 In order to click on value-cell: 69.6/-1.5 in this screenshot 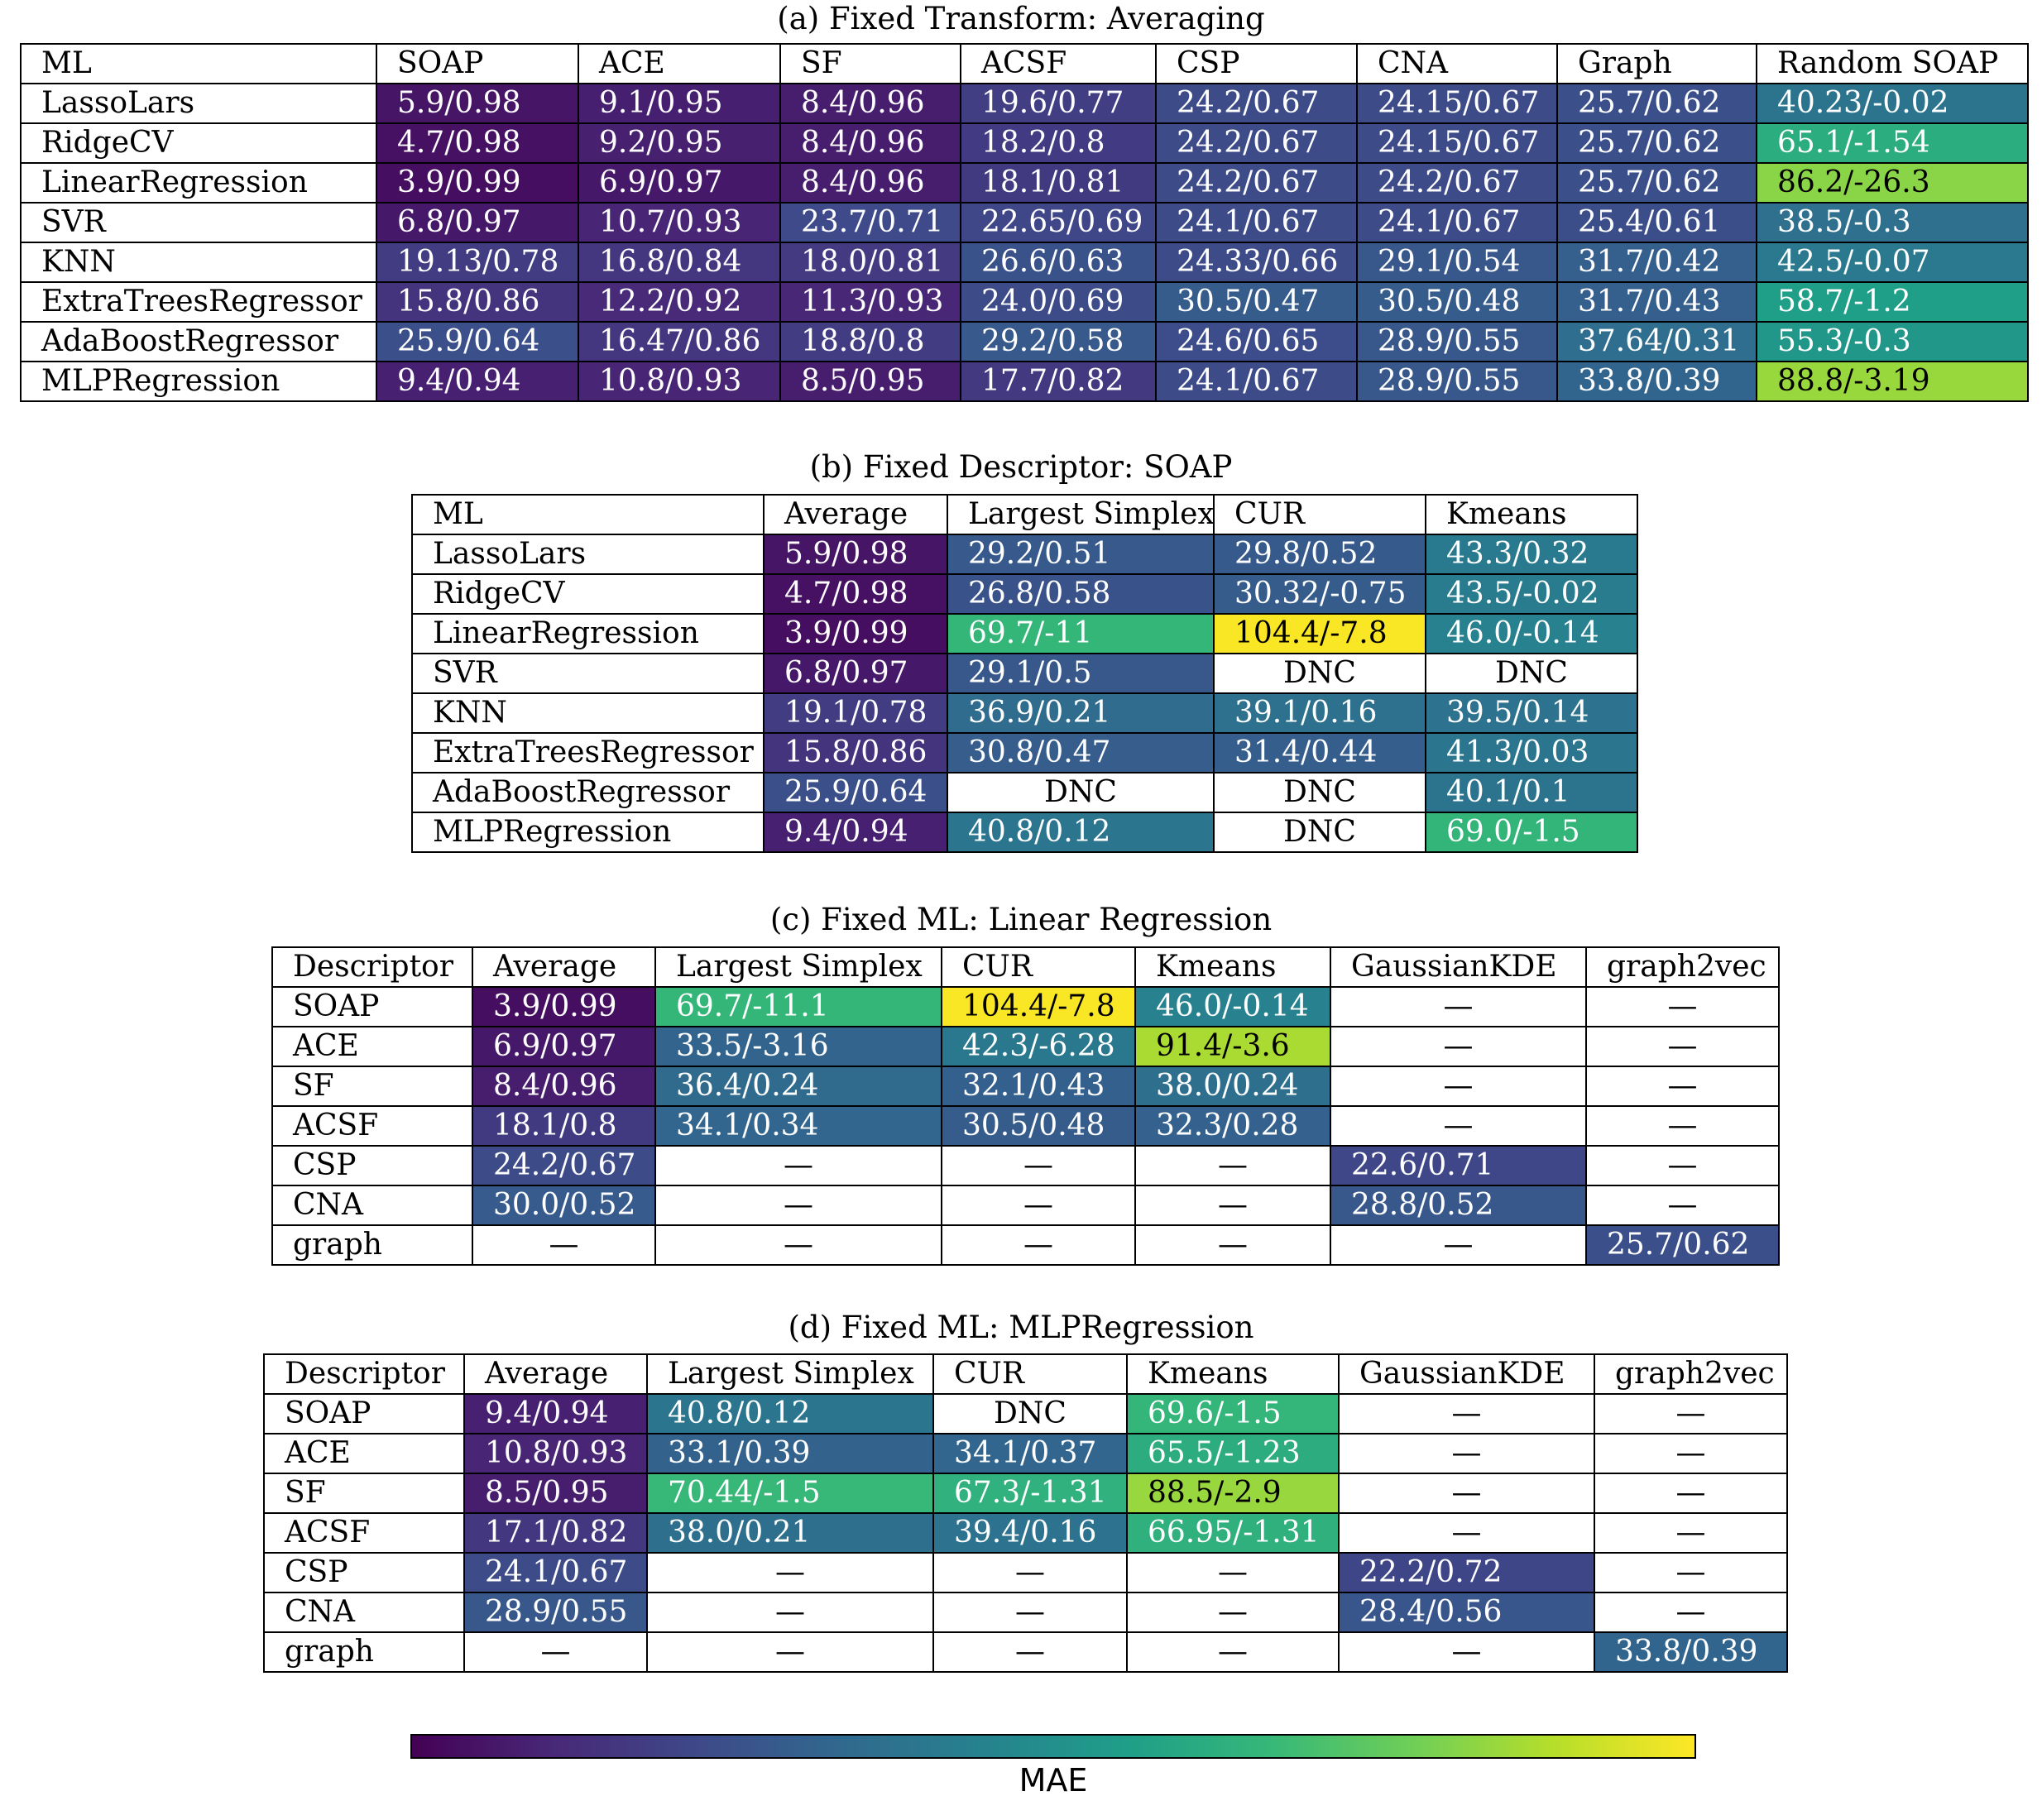, I will do `click(1233, 1413)`.